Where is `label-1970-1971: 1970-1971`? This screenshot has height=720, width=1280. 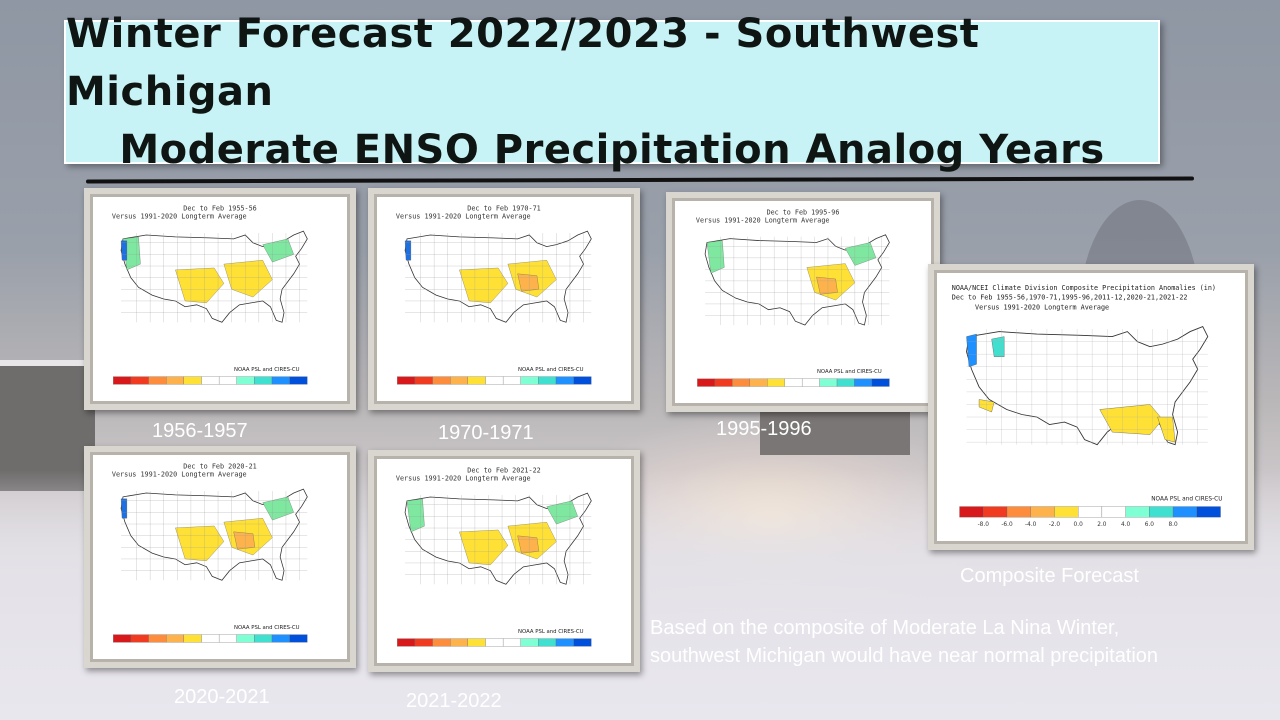
label-1970-1971: 1970-1971 is located at coordinates (486, 433).